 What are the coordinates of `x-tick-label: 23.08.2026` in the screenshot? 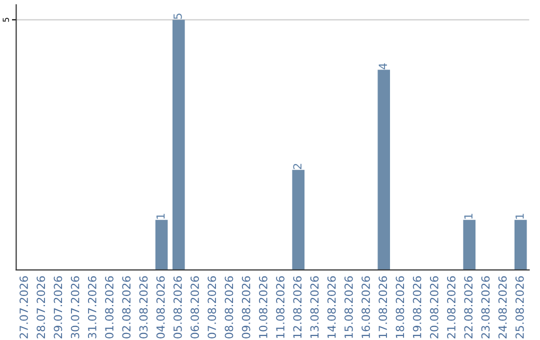 It's located at (485, 307).